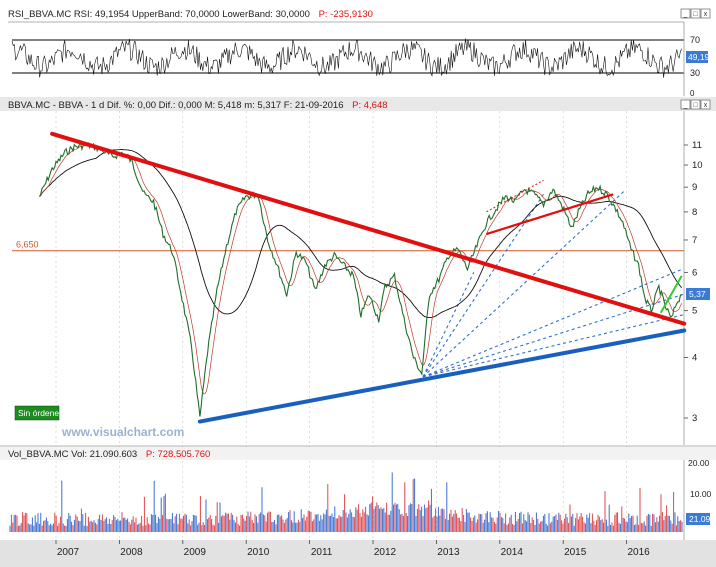 The width and height of the screenshot is (716, 567). What do you see at coordinates (694, 212) in the screenshot?
I see `y-tick-label-8: 8` at bounding box center [694, 212].